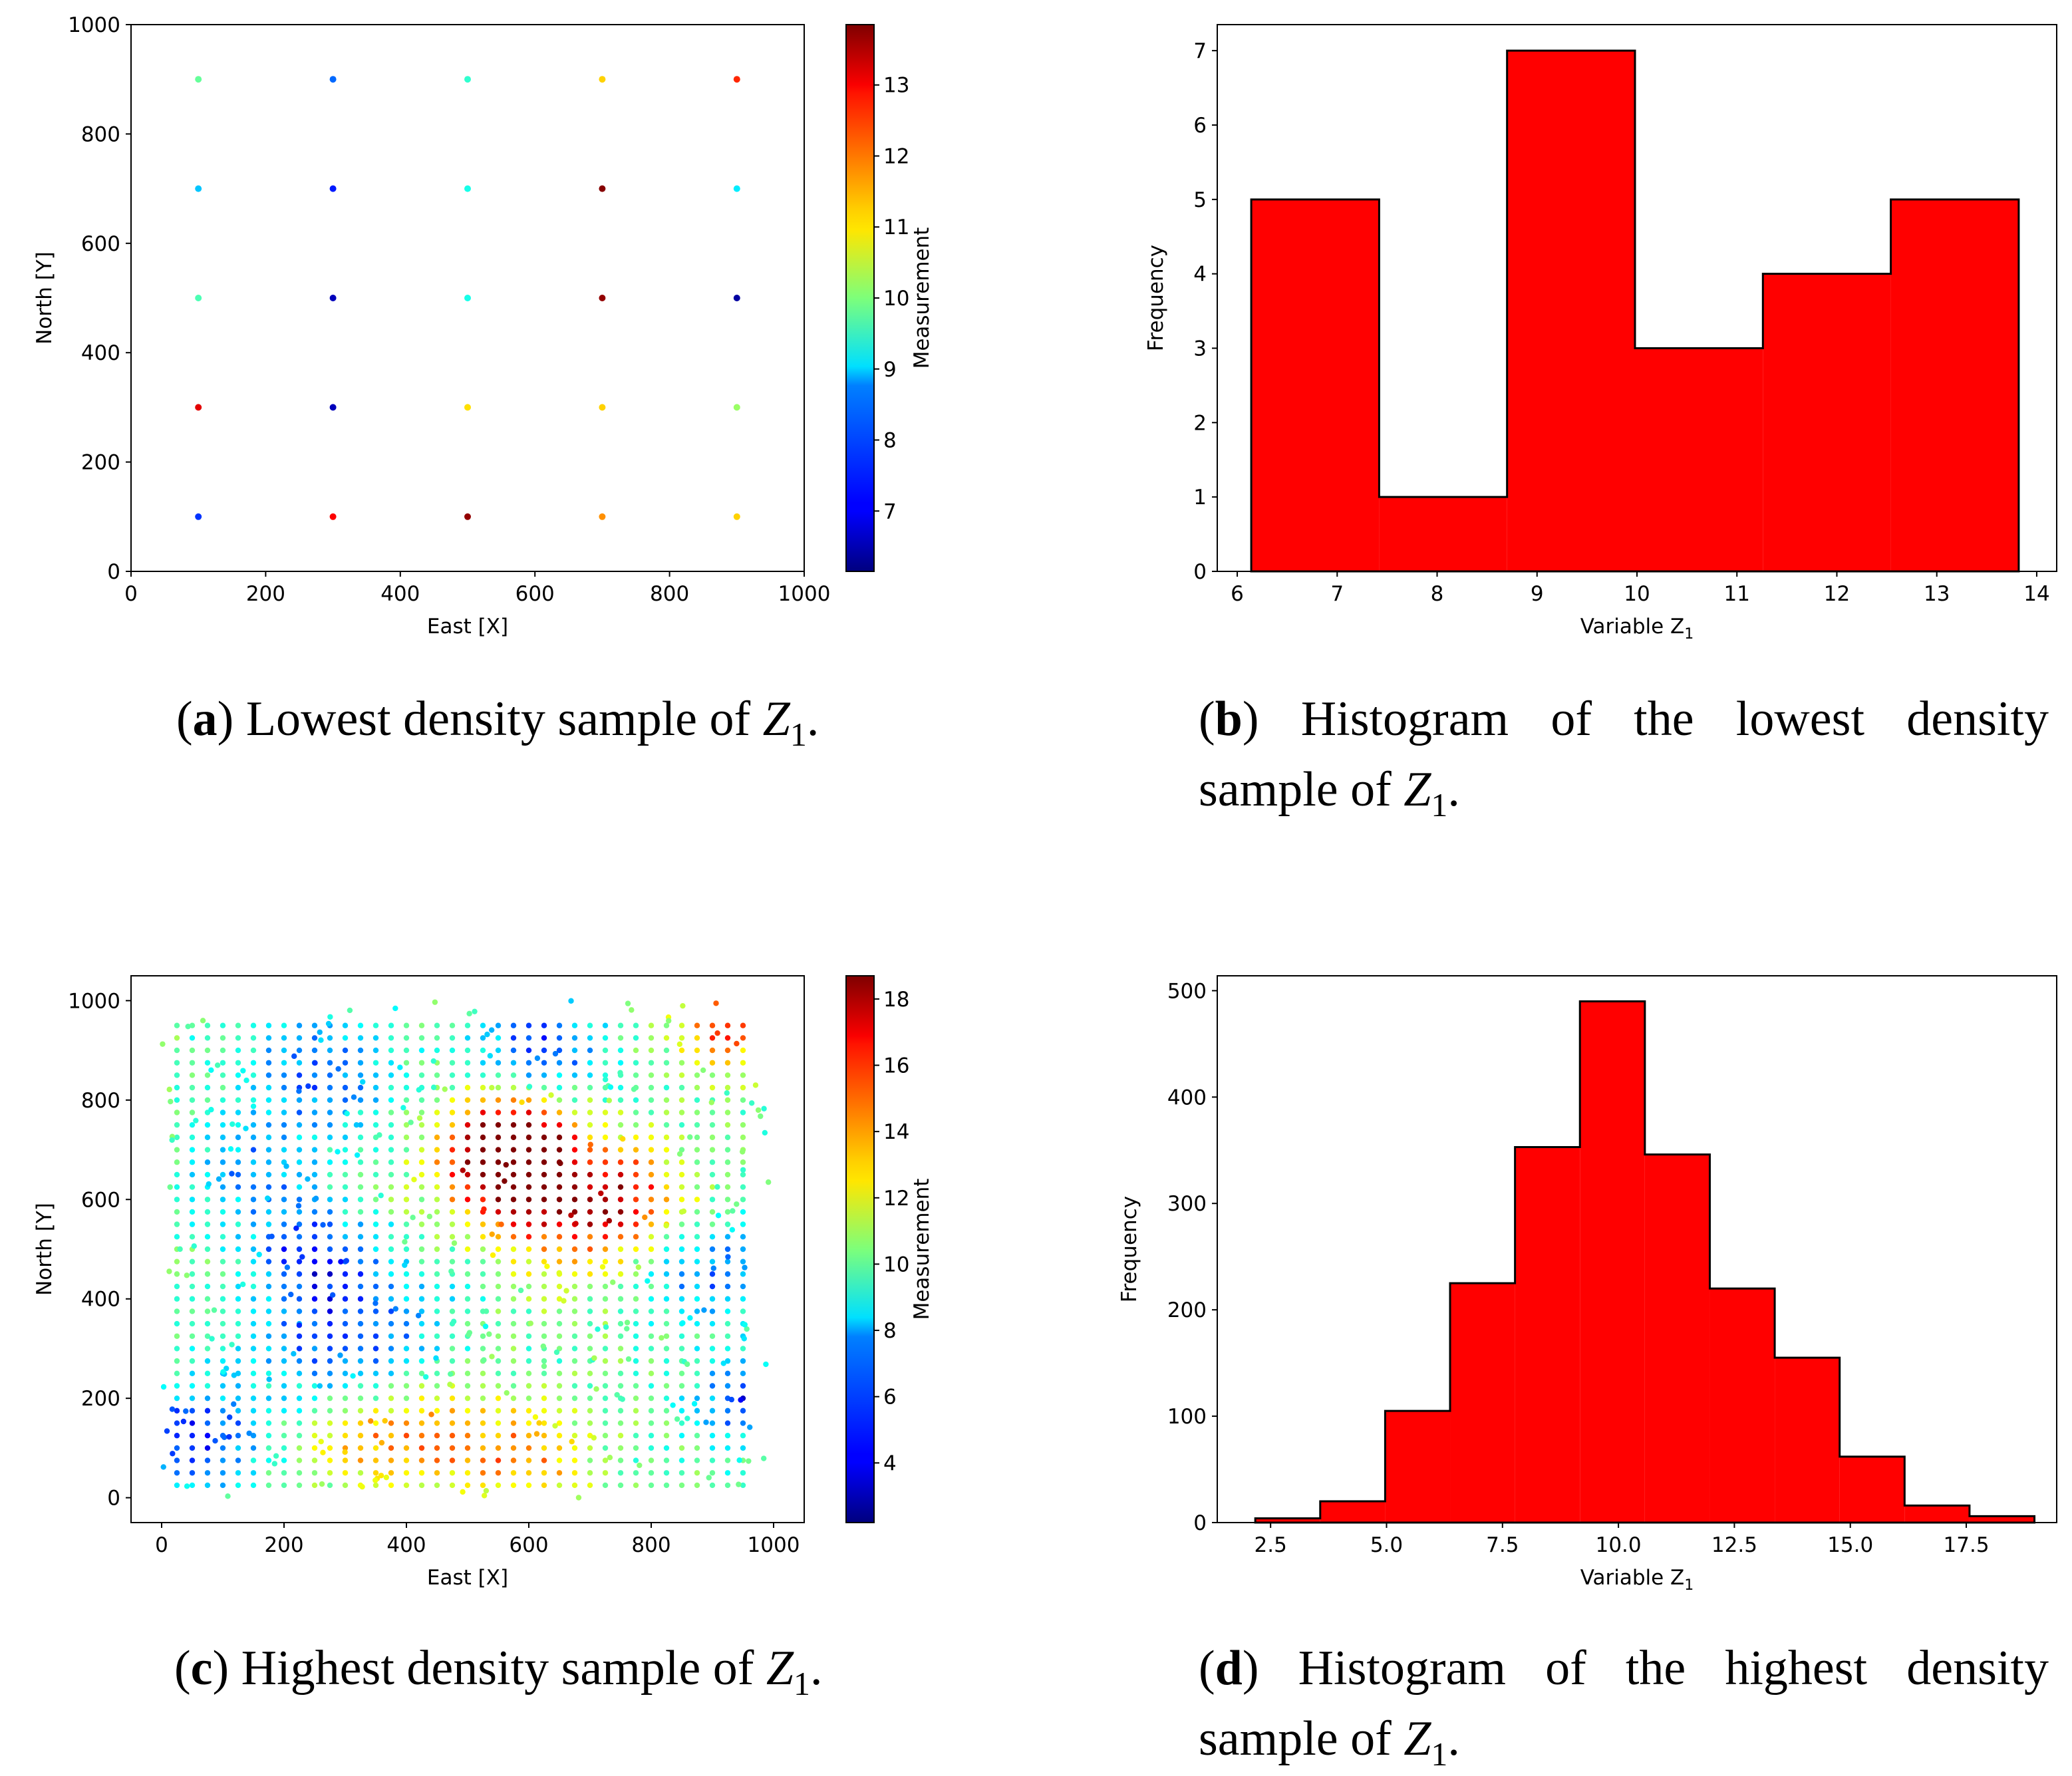  I want to click on x-axis-label: Variable Z1, so click(1637, 1580).